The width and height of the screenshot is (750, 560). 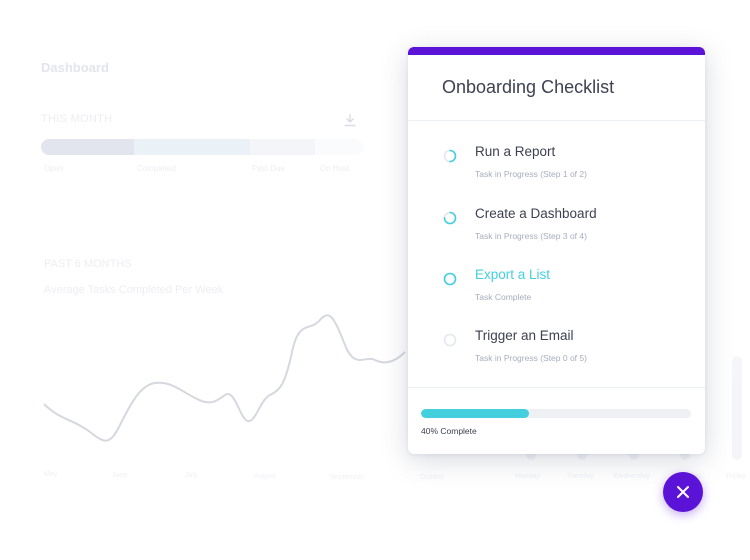 I want to click on day-label: Friday, so click(x=736, y=476).